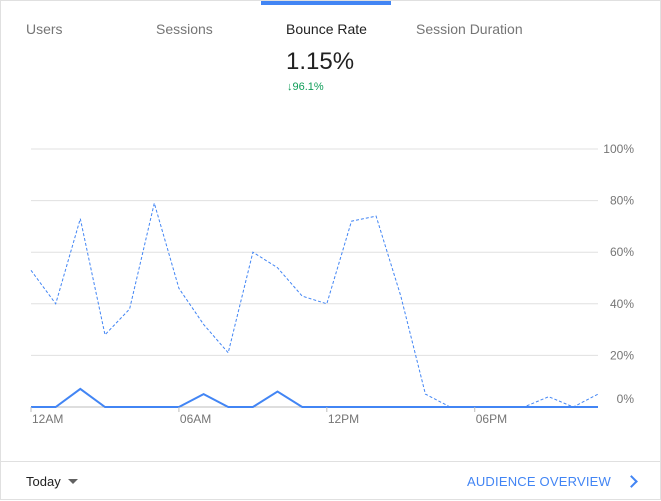 This screenshot has width=661, height=501. I want to click on metric-change: ↓96.1%, so click(305, 87).